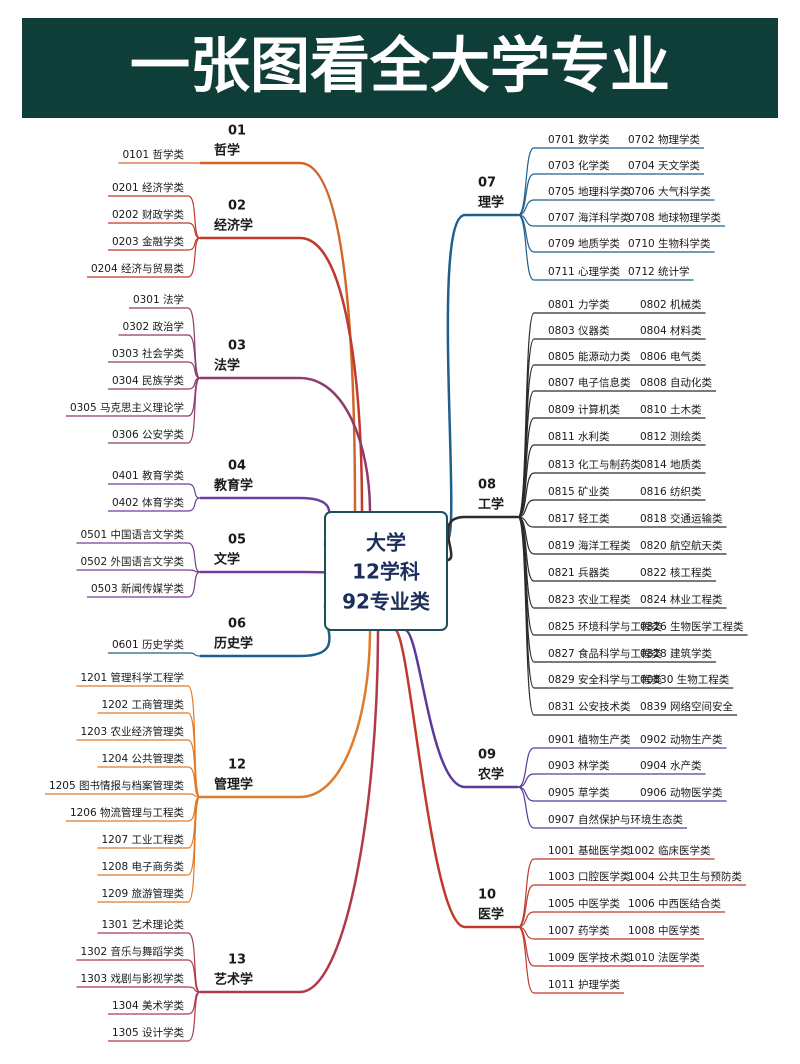  I want to click on item-label: 0705 地理科学类, so click(589, 191).